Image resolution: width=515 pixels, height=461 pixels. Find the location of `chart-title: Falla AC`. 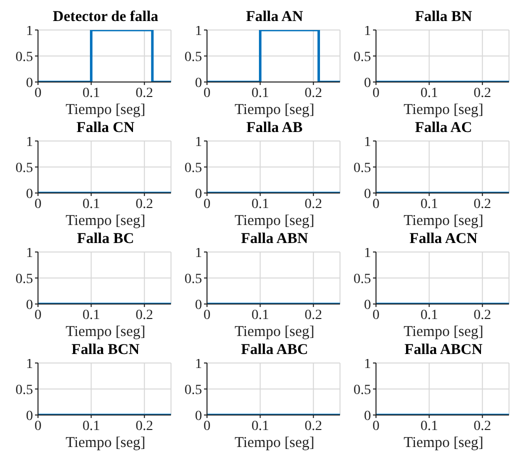

chart-title: Falla AC is located at coordinates (443, 128).